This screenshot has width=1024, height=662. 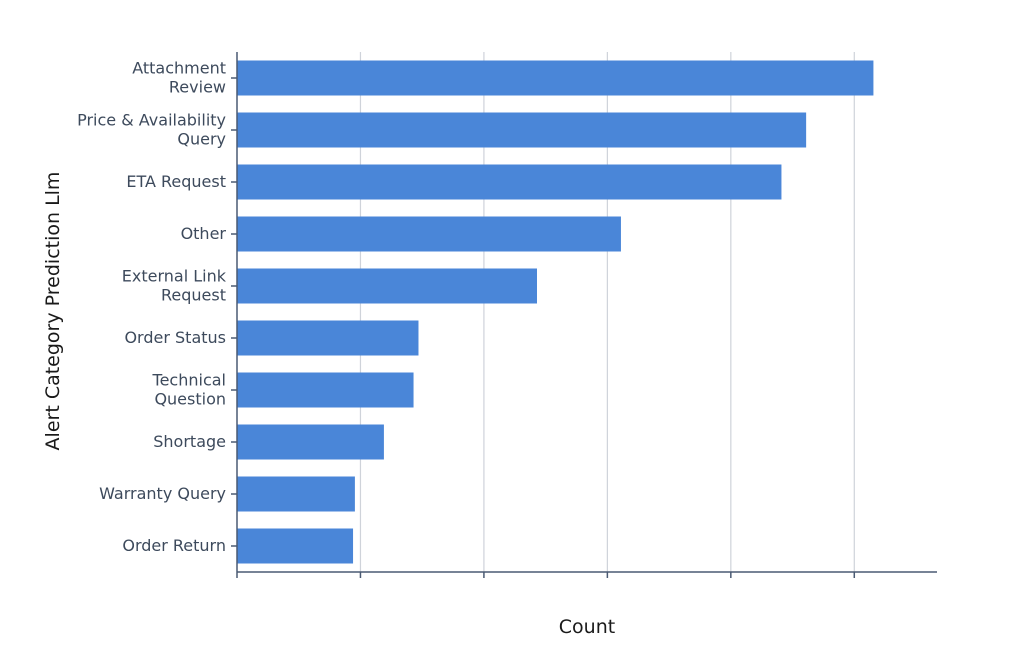 What do you see at coordinates (174, 545) in the screenshot?
I see `category-label: Order Return` at bounding box center [174, 545].